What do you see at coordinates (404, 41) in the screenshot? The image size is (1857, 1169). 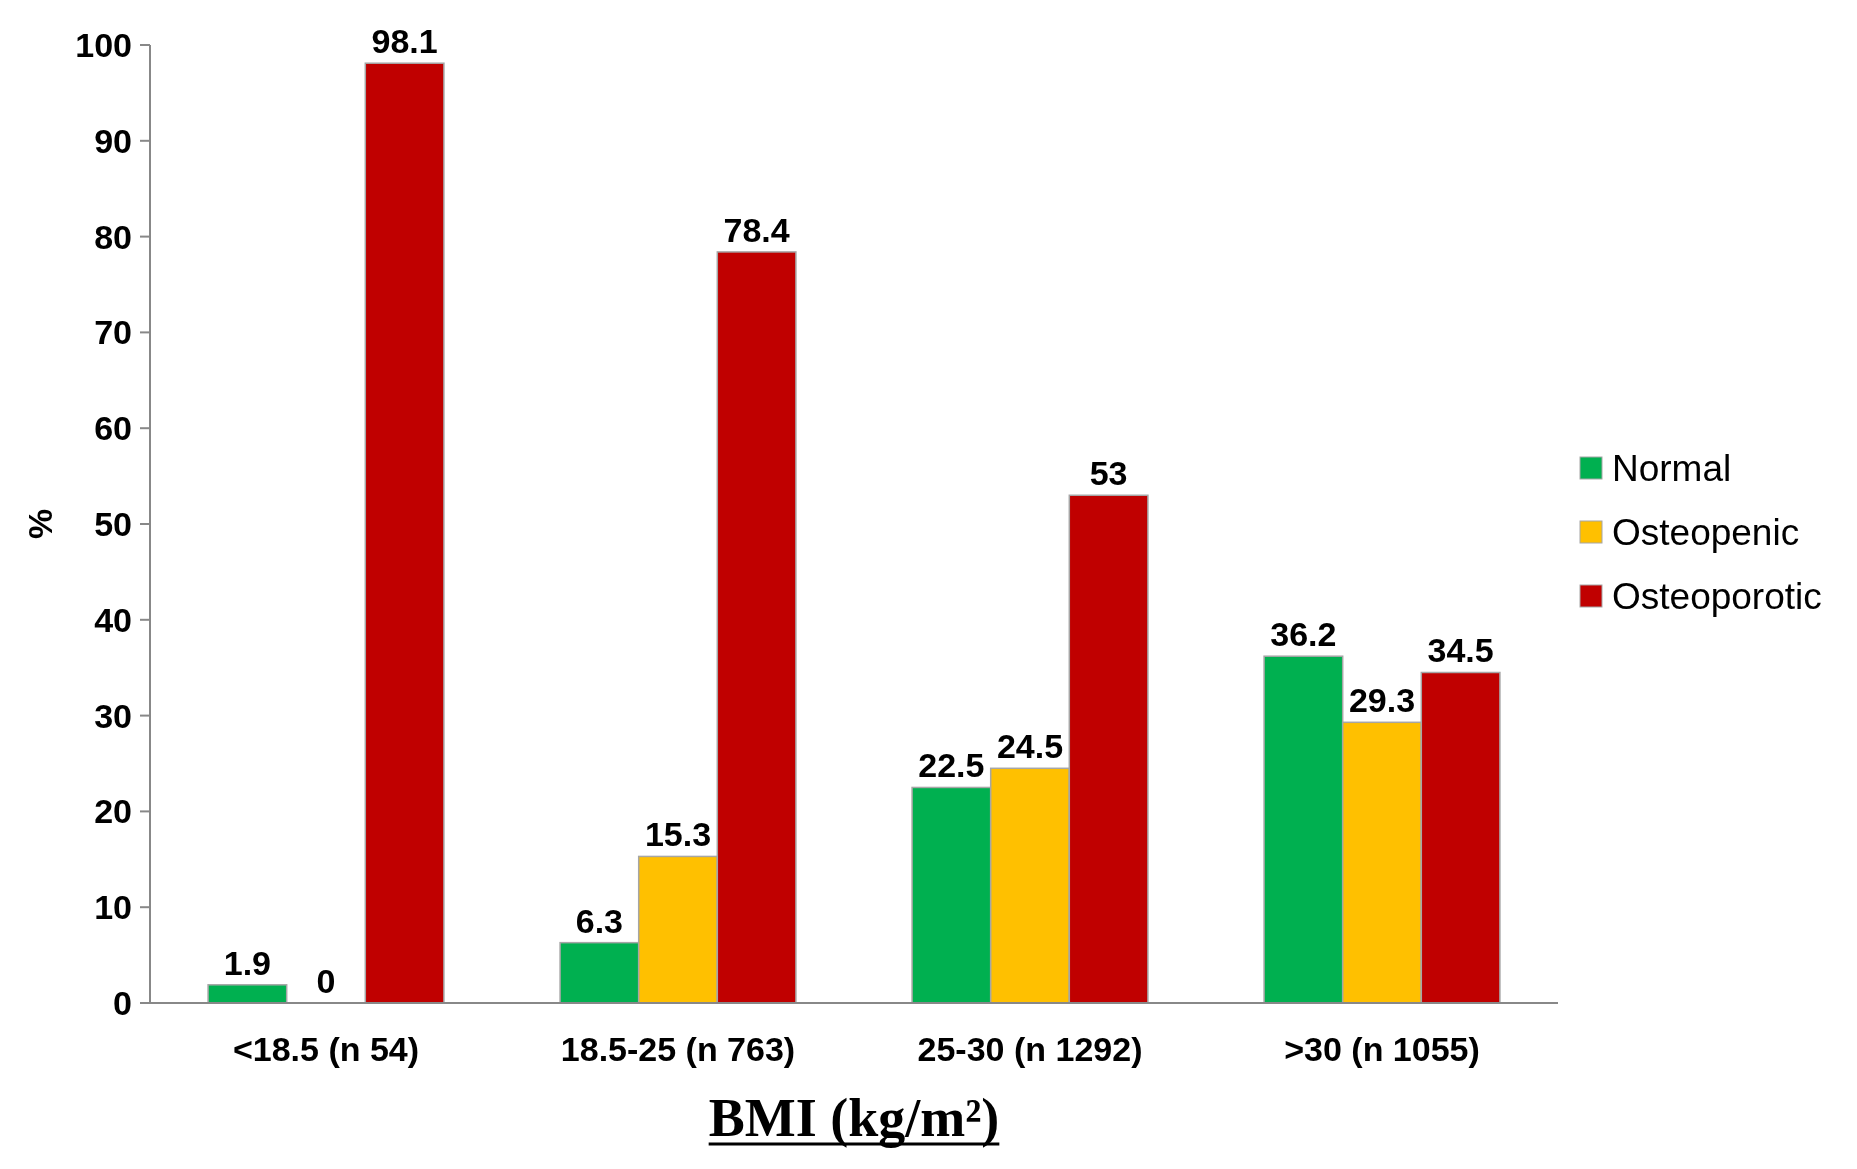 I see `data-label: 98.1` at bounding box center [404, 41].